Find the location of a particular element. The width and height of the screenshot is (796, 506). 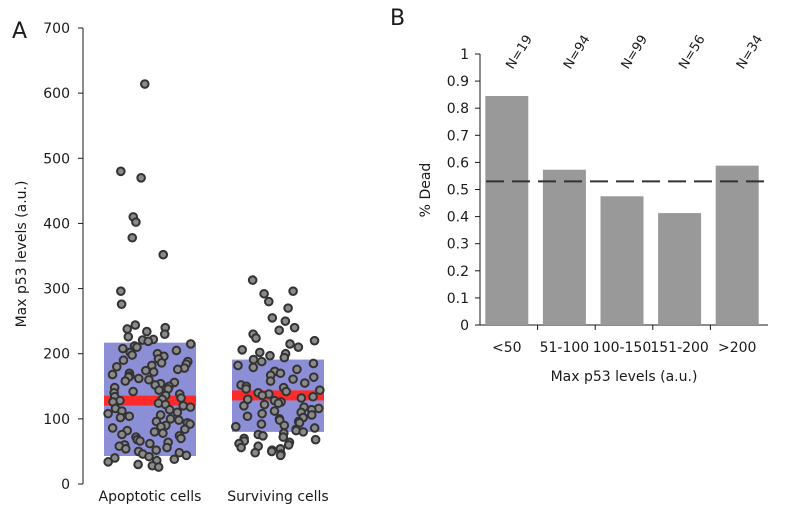

panel-a-y-tick-label: 400 is located at coordinates (56, 224).